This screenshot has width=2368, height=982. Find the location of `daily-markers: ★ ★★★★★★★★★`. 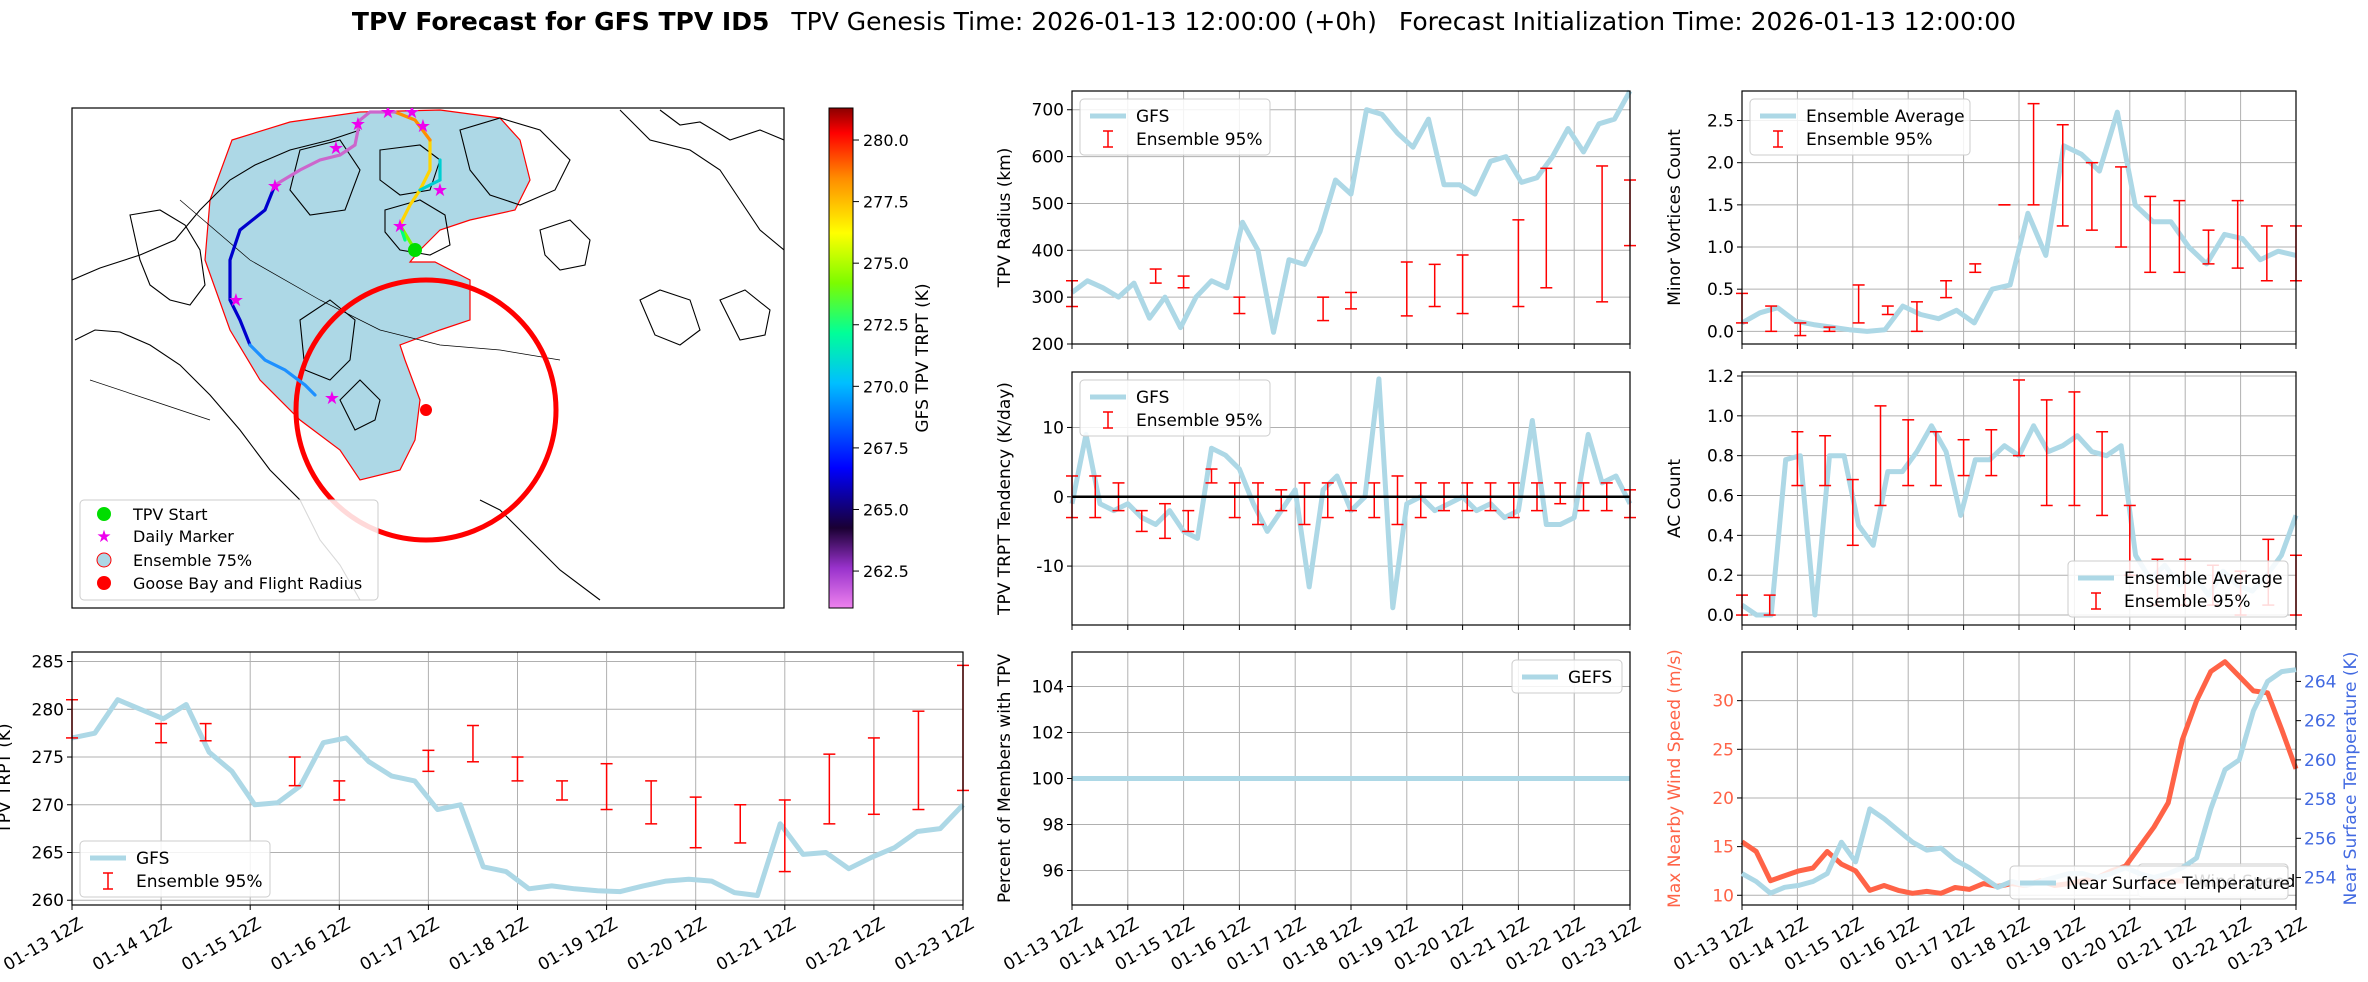

daily-markers: ★ ★★★★★★★★★ is located at coordinates (338, 255).